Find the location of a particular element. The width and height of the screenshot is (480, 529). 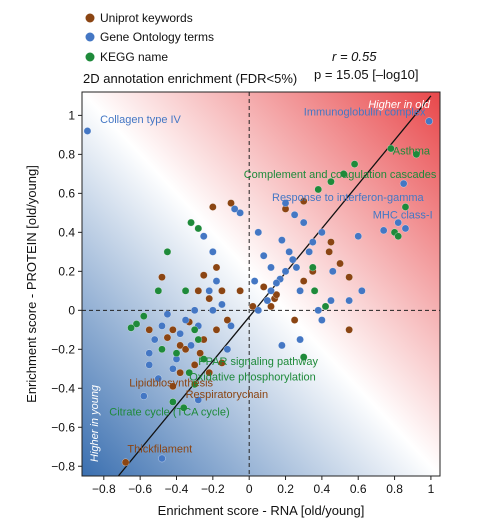

point-annotation: MHC class-I is located at coordinates (403, 216).